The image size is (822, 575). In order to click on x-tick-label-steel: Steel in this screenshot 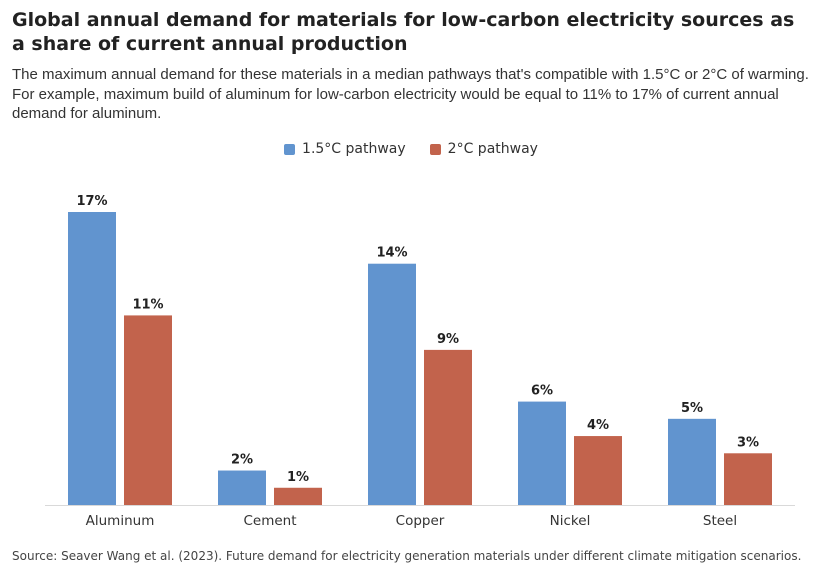, I will do `click(720, 521)`.